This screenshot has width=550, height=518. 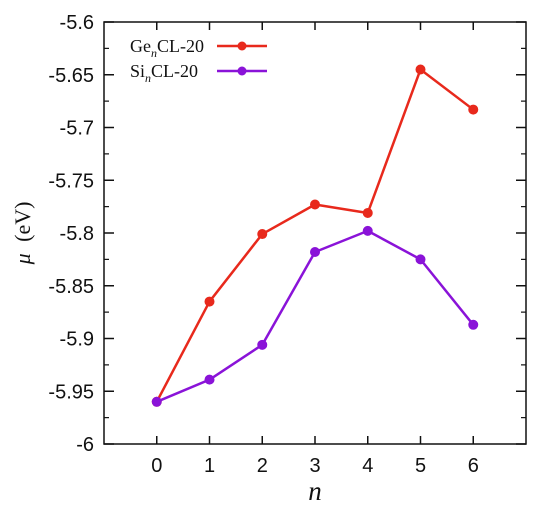 What do you see at coordinates (77, 340) in the screenshot?
I see `y-tick-label: -5.9` at bounding box center [77, 340].